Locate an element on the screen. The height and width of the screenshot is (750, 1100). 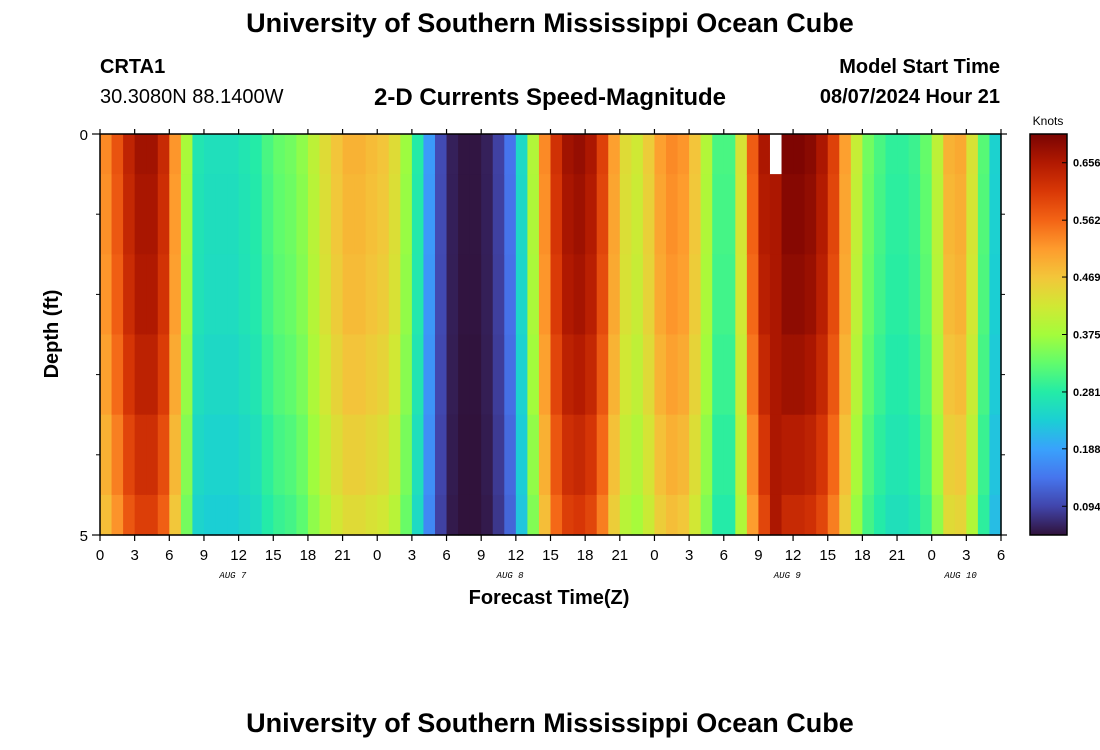
y-axis-title: Depth (ft) is located at coordinates (52, 334).